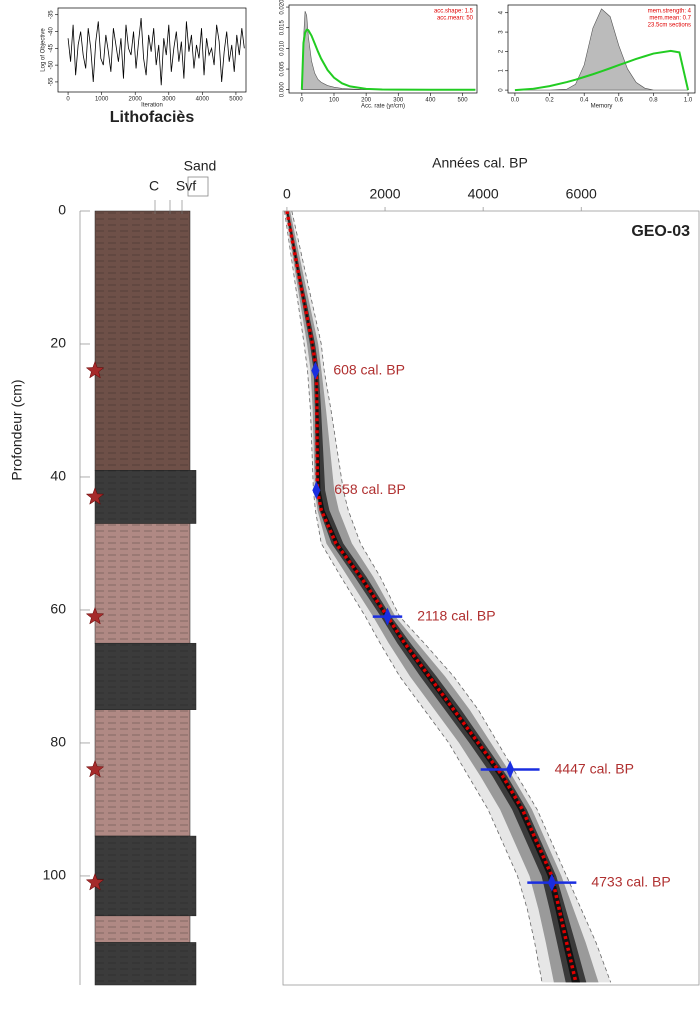 The height and width of the screenshot is (1011, 700). I want to click on x-tick-label: 1.0, so click(688, 101).